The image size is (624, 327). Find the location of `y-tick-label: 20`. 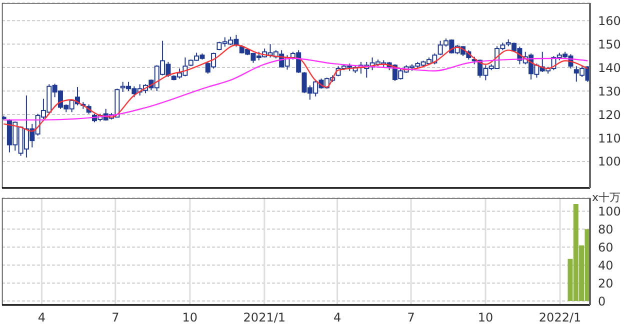

y-tick-label: 20 is located at coordinates (606, 283).